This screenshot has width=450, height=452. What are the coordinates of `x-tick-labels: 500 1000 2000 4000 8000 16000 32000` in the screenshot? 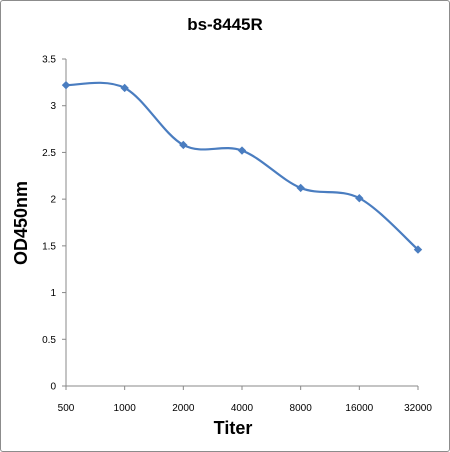 It's located at (245, 408).